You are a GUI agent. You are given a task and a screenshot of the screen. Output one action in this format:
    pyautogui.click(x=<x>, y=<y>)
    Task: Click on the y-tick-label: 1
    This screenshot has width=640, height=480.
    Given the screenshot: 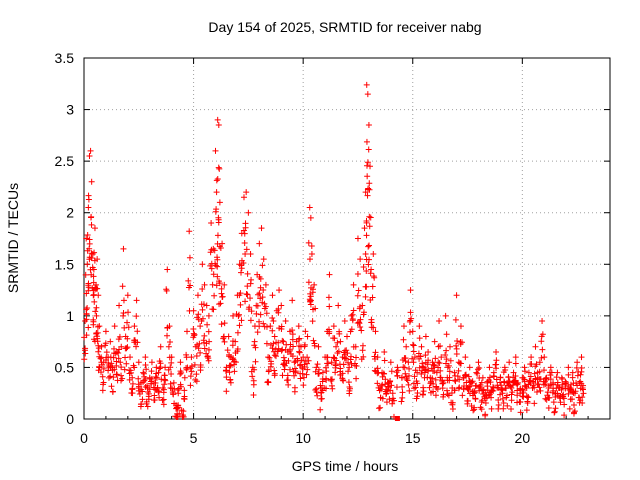 What is the action you would take?
    pyautogui.click(x=70, y=316)
    